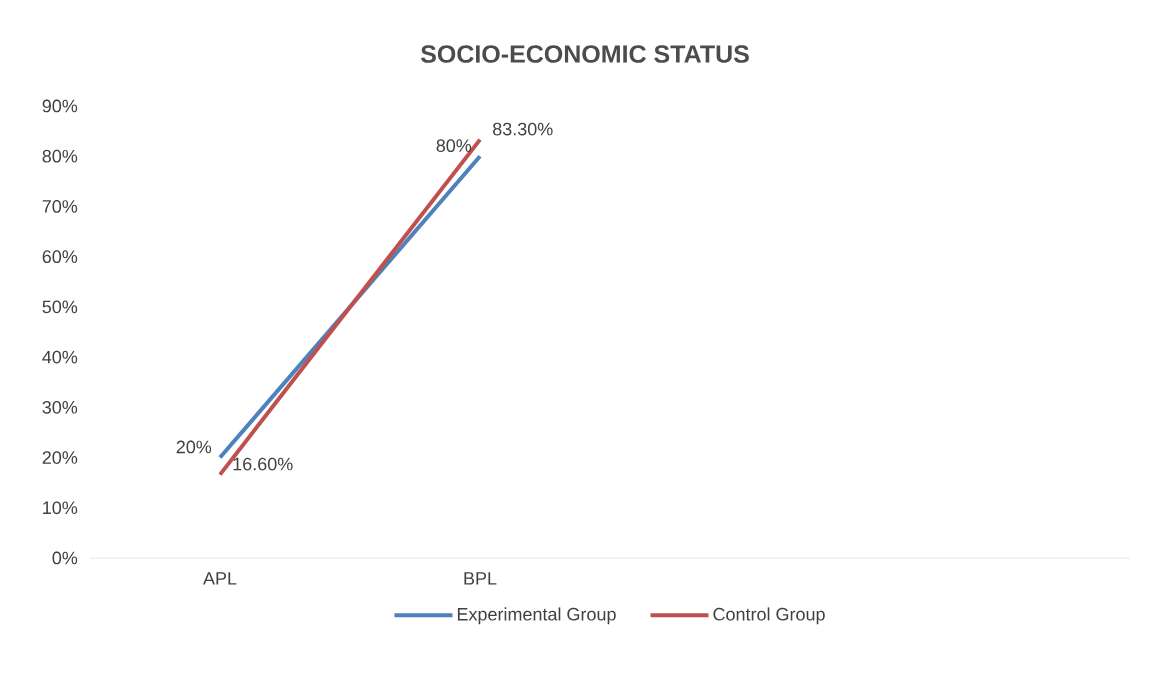 This screenshot has width=1158, height=675. Describe the element at coordinates (60, 106) in the screenshot. I see `y-tick-label: 90%` at that location.